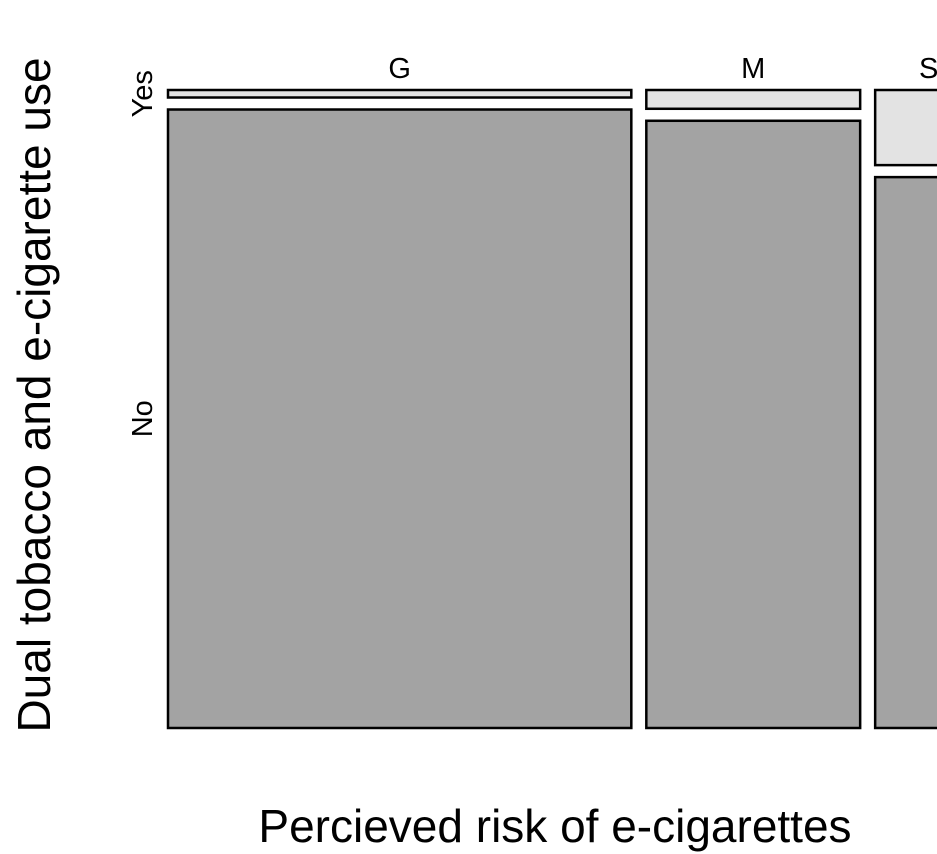 This screenshot has width=937, height=854. I want to click on x-axis-title: Percieved risk of e-cigarettes, so click(554, 826).